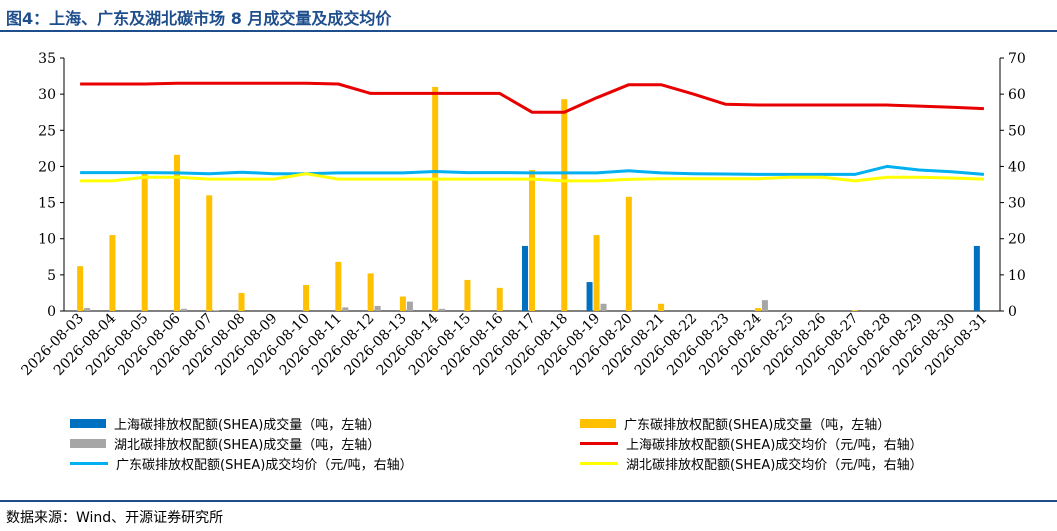 Image resolution: width=1057 pixels, height=531 pixels. Describe the element at coordinates (599, 443) in the screenshot. I see `legend-swatch-shanghai-price` at that location.